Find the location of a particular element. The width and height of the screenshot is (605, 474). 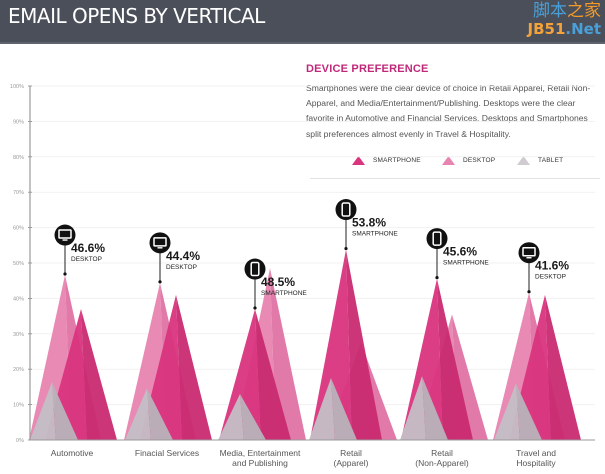

description-title: DEVICE PREFERENCE is located at coordinates (367, 69).